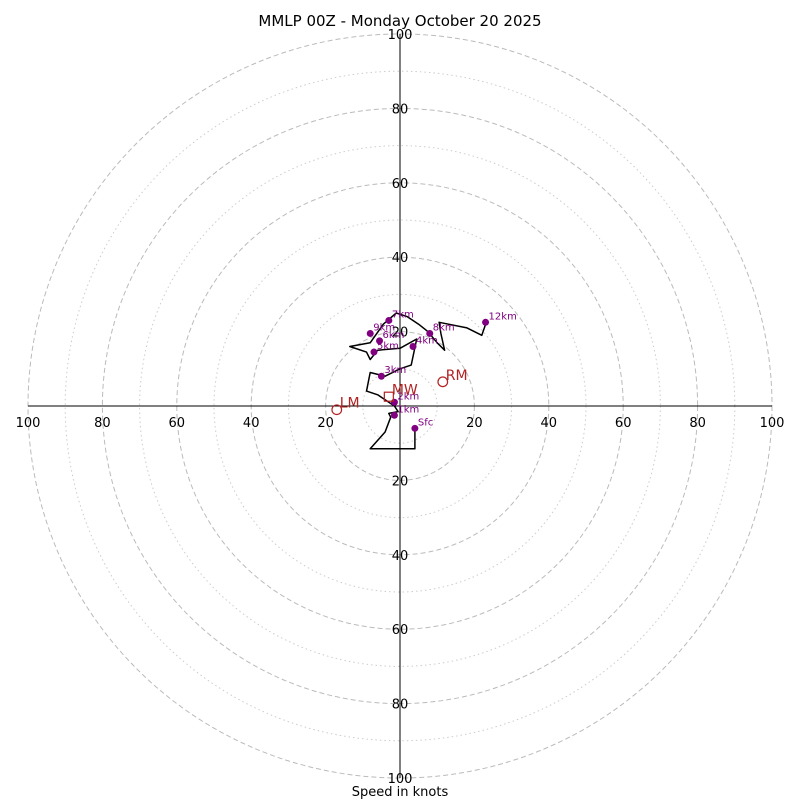 The image size is (800, 800). I want to click on motion-marker-rm, so click(443, 382).